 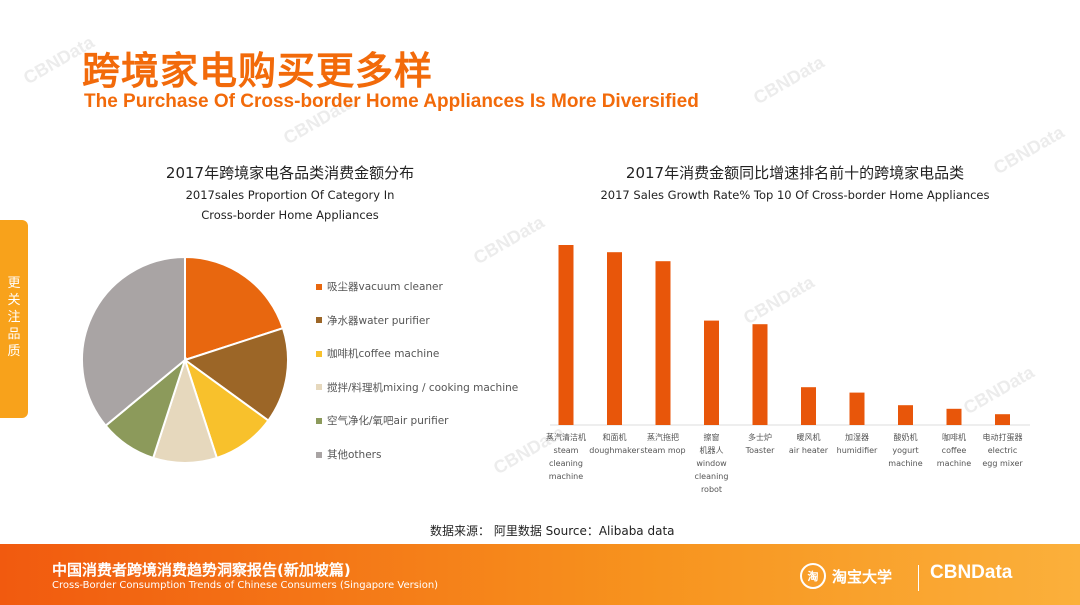 What do you see at coordinates (290, 173) in the screenshot?
I see `pie-chart-title: 2017年跨境家电各品类消费金额分布` at bounding box center [290, 173].